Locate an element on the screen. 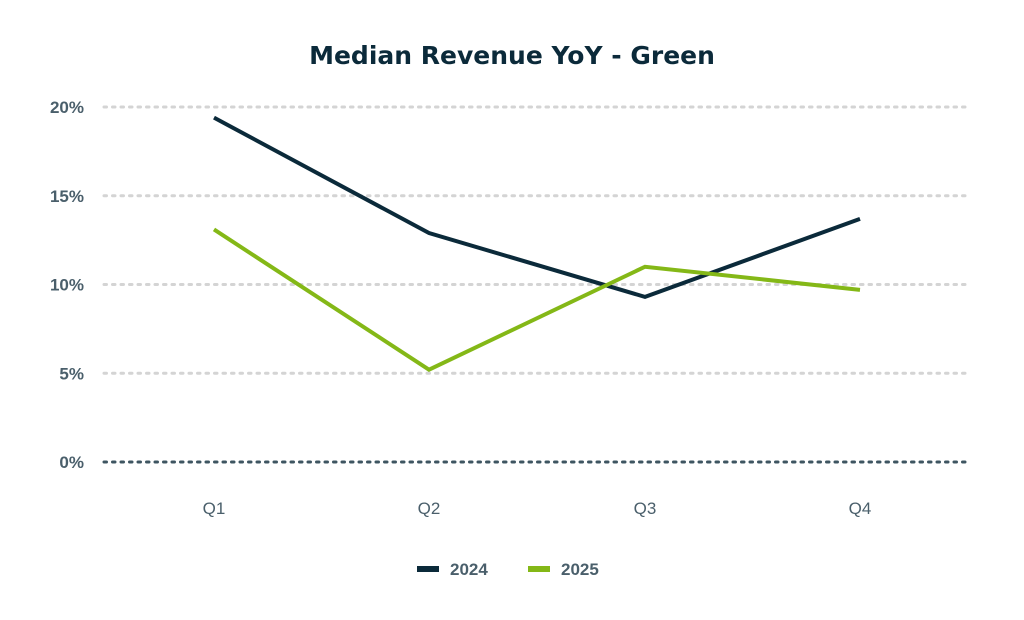 The height and width of the screenshot is (620, 1024). x-tick-label: Q3 is located at coordinates (645, 508).